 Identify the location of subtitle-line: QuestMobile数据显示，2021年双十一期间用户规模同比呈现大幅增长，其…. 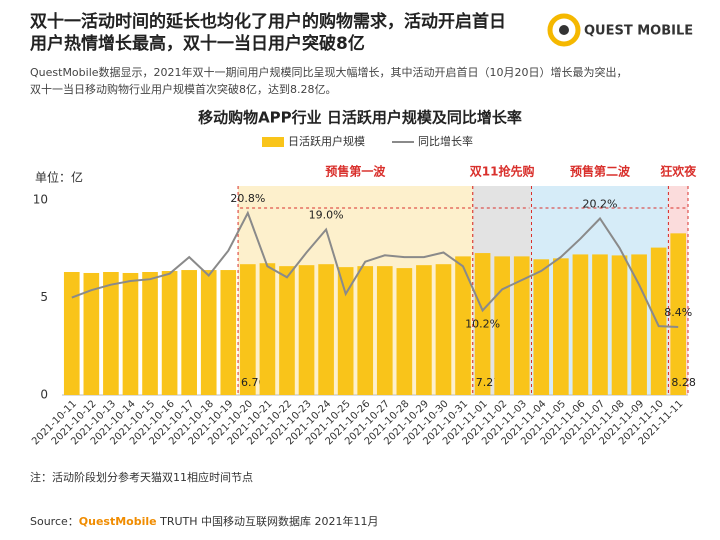
(329, 72).